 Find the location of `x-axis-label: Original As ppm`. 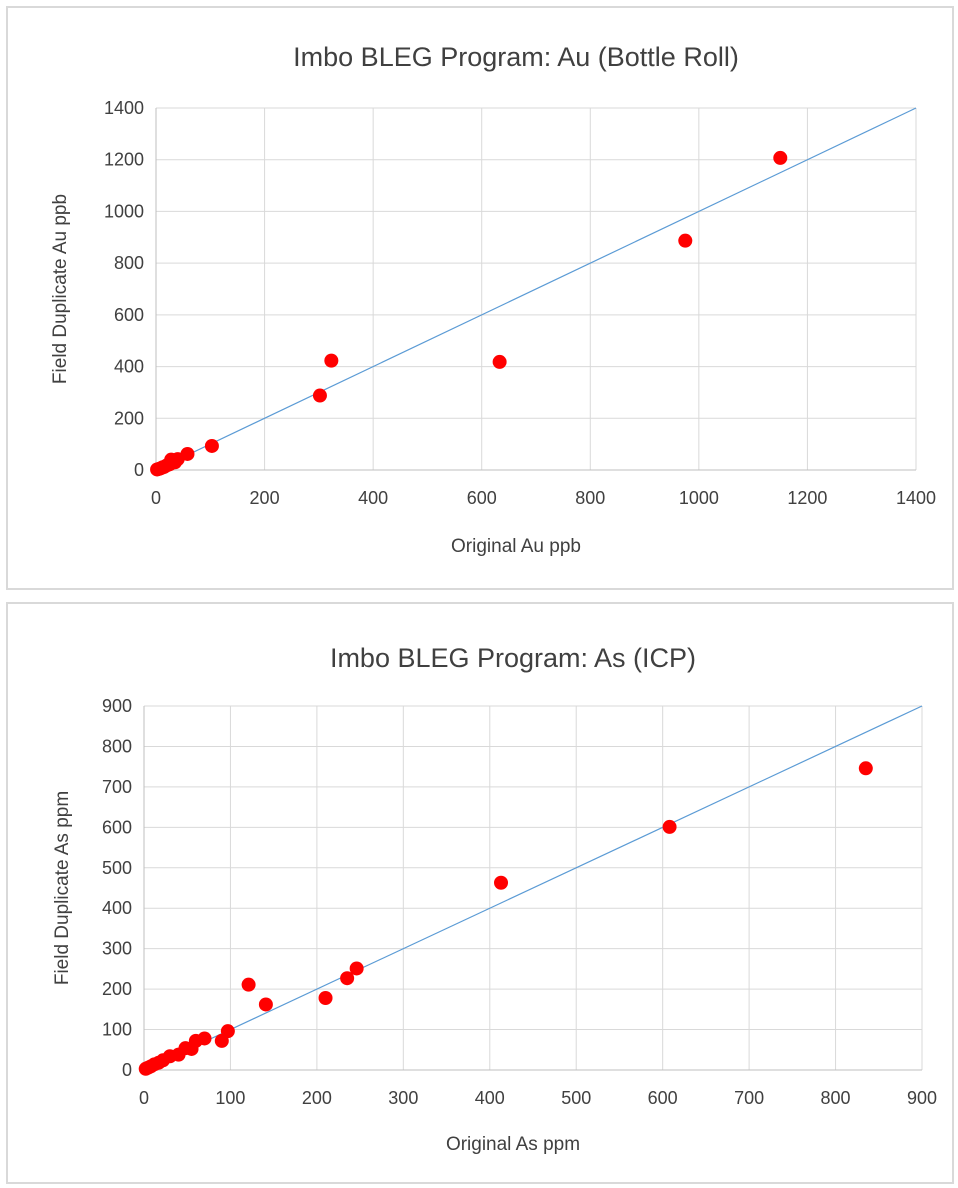

x-axis-label: Original As ppm is located at coordinates (513, 1144).